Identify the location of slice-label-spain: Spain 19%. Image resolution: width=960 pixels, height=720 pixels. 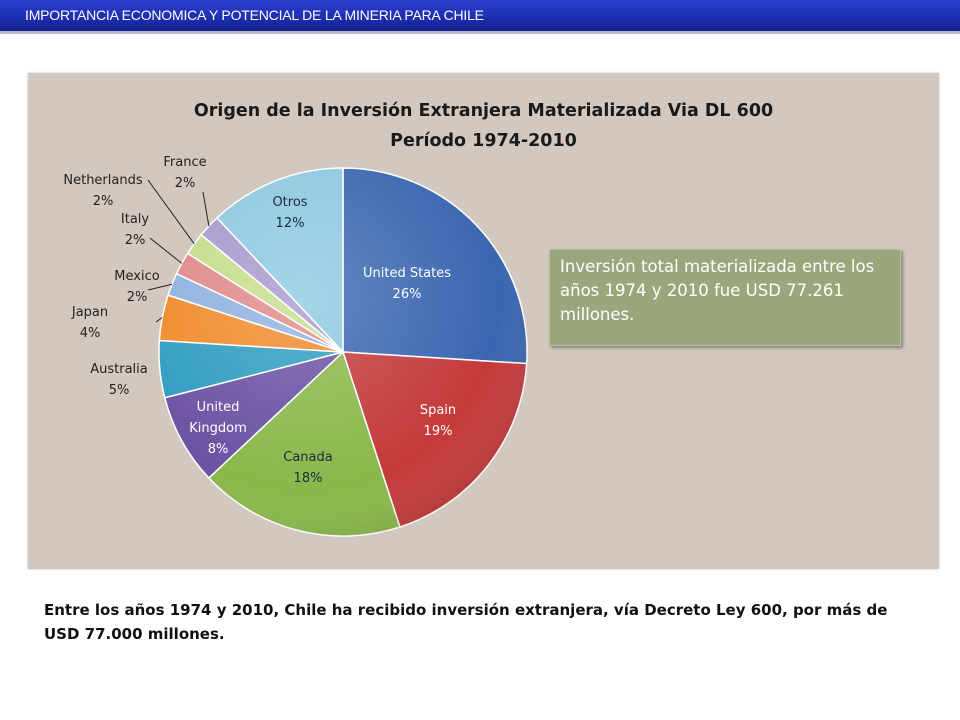
(438, 421).